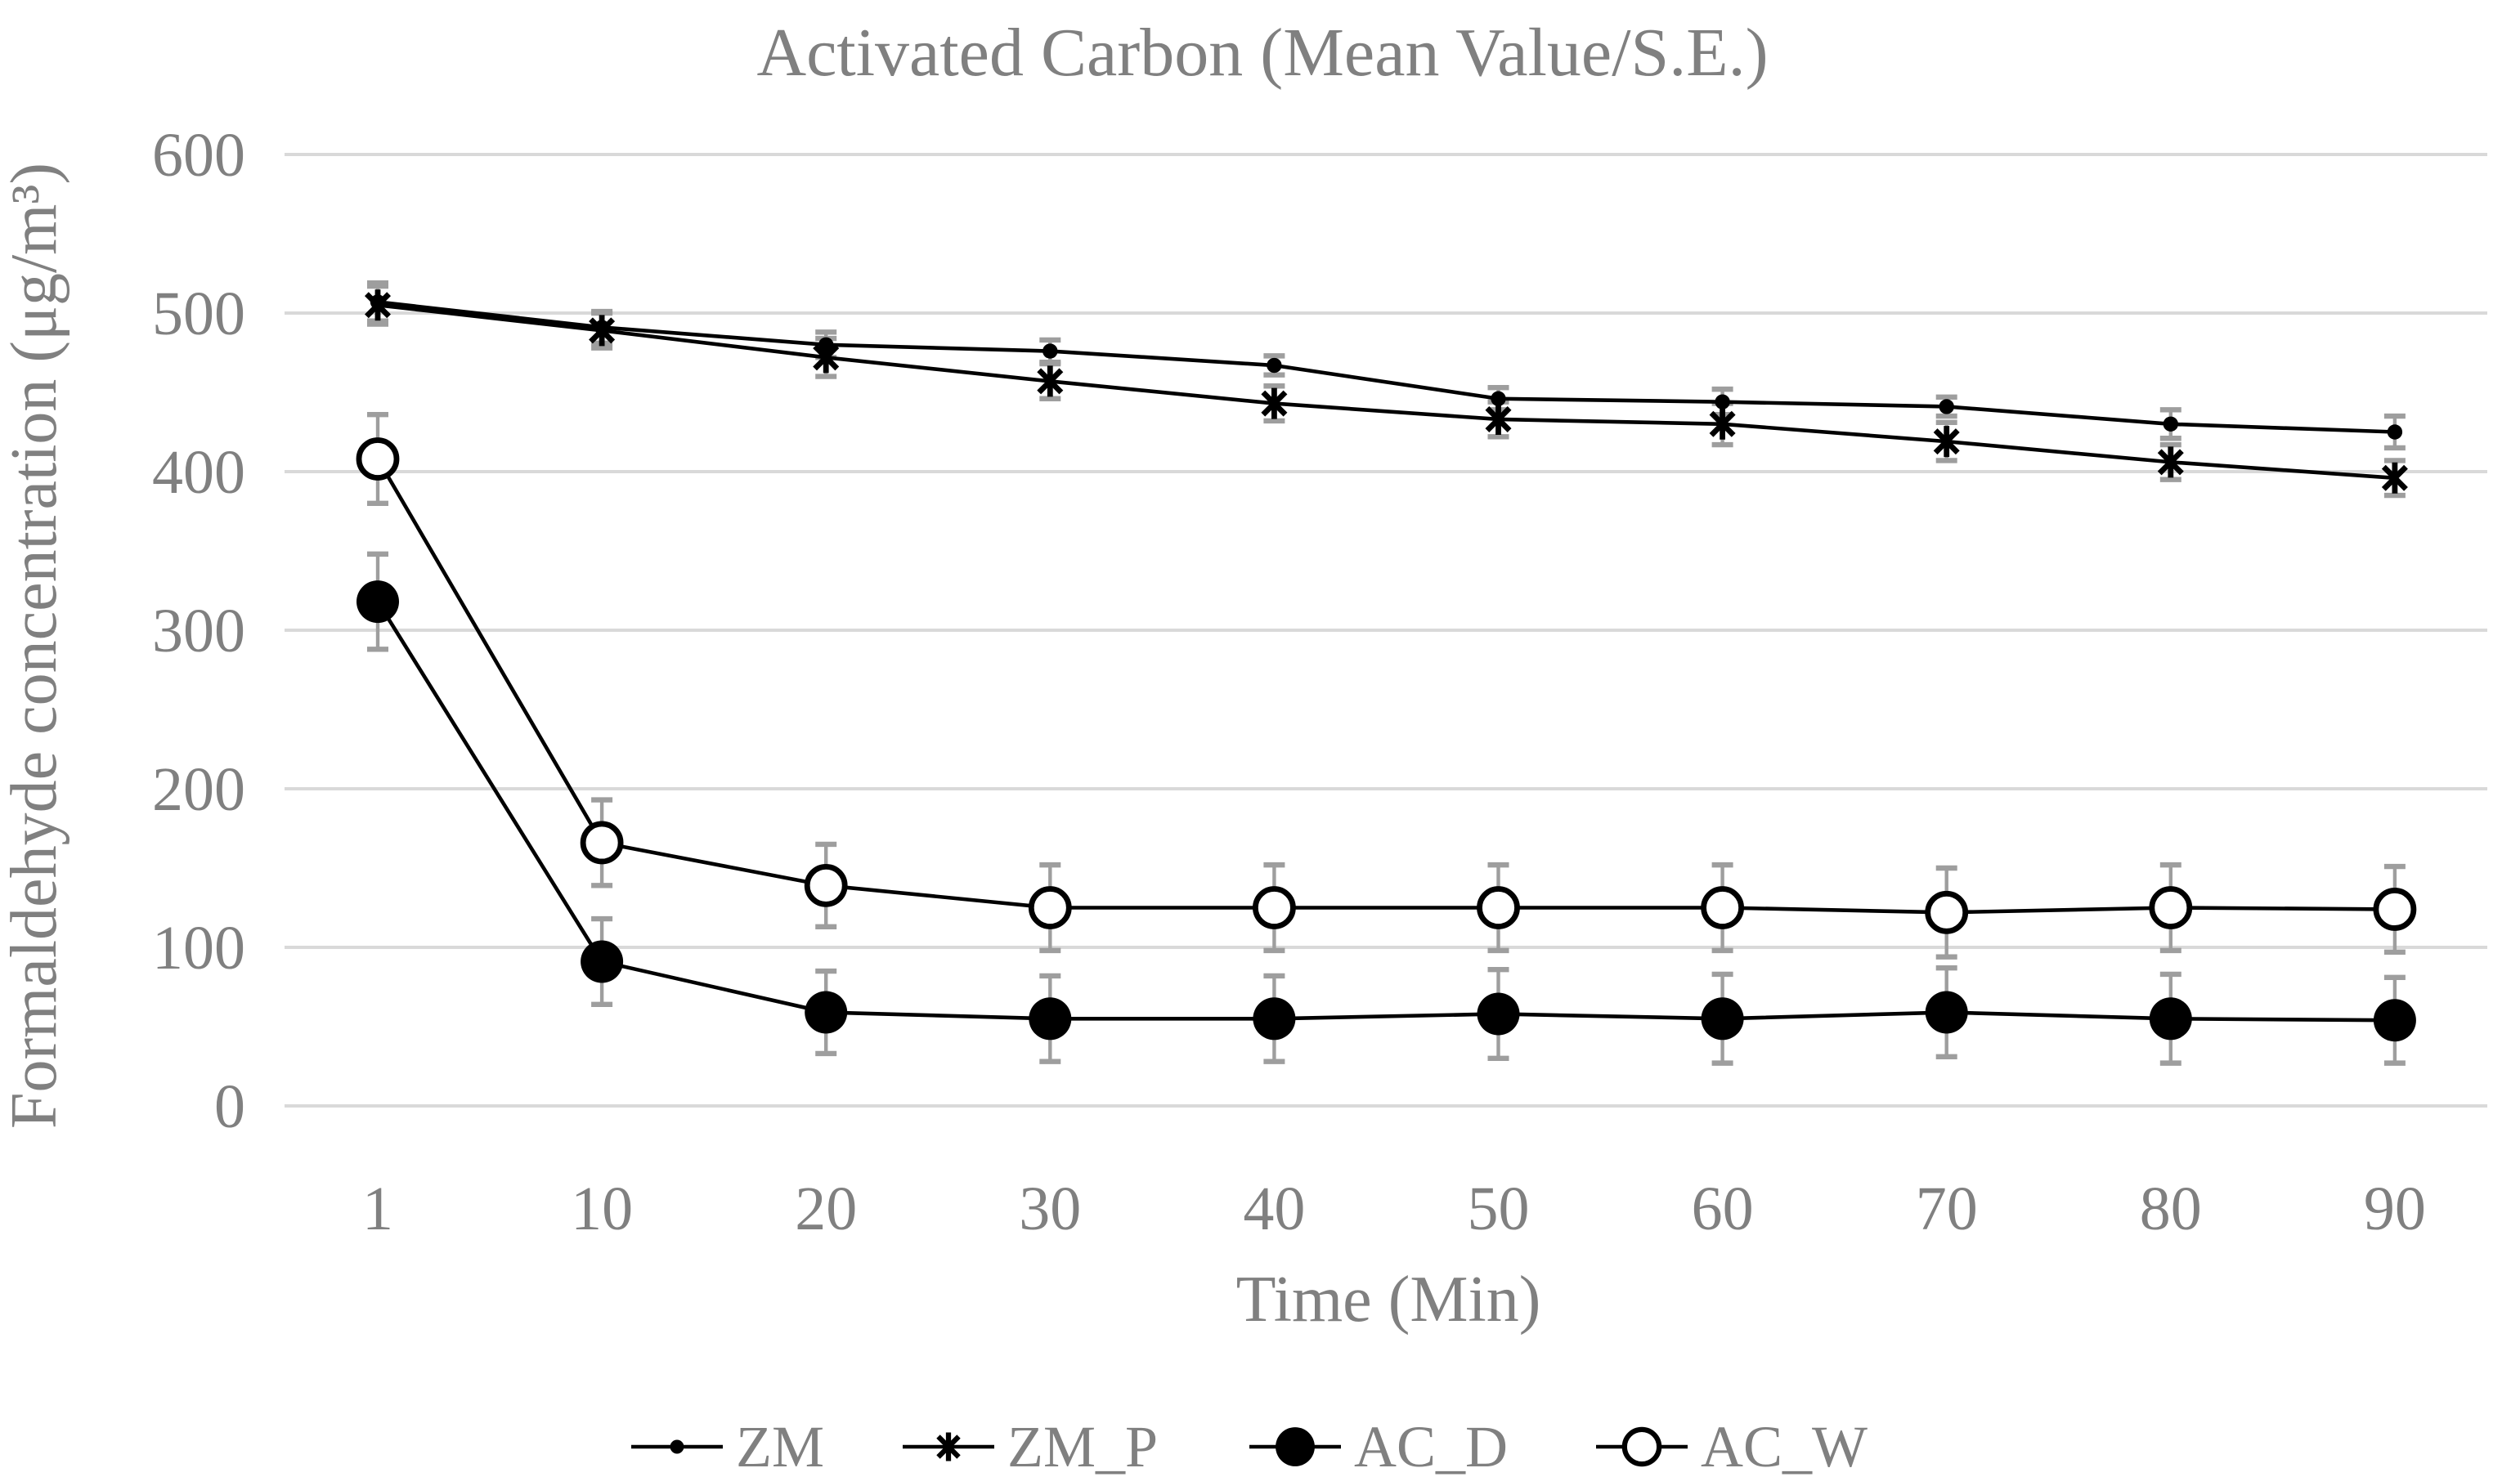 The width and height of the screenshot is (2520, 1477). What do you see at coordinates (377, 1209) in the screenshot?
I see `x-tick-label: 1` at bounding box center [377, 1209].